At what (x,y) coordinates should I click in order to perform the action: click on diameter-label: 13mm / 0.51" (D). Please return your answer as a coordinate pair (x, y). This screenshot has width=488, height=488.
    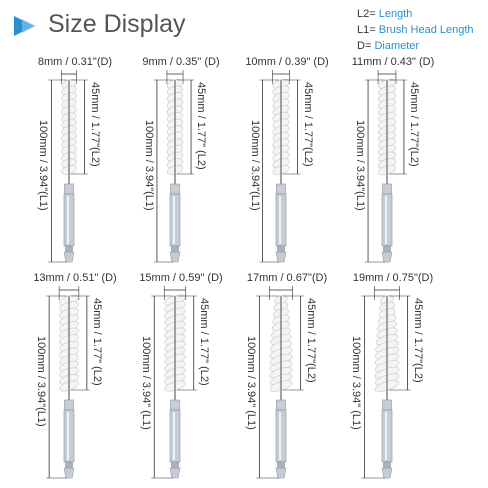
    Looking at the image, I should click on (75, 278).